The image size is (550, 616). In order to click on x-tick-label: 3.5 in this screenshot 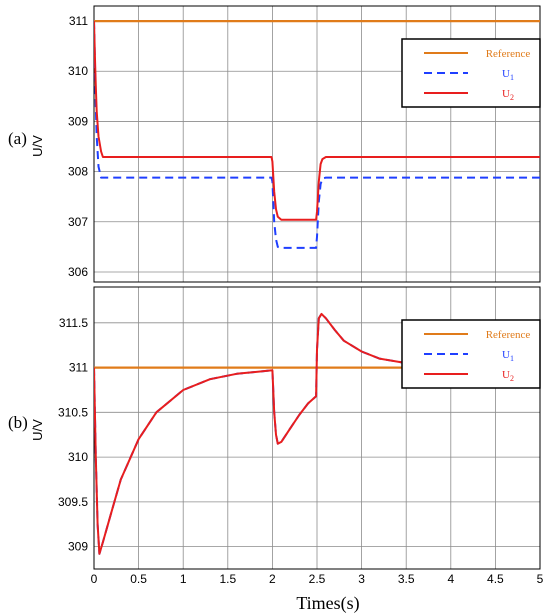, I will do `click(406, 579)`.